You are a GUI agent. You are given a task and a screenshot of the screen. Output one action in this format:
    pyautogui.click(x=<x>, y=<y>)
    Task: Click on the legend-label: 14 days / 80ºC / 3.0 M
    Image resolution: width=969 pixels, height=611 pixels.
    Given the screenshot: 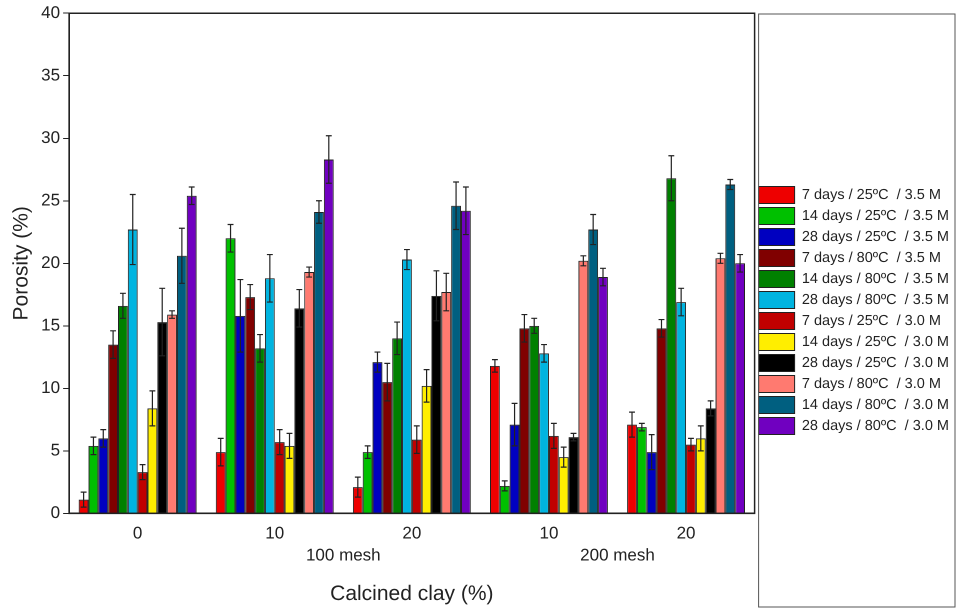 What is the action you would take?
    pyautogui.click(x=876, y=405)
    